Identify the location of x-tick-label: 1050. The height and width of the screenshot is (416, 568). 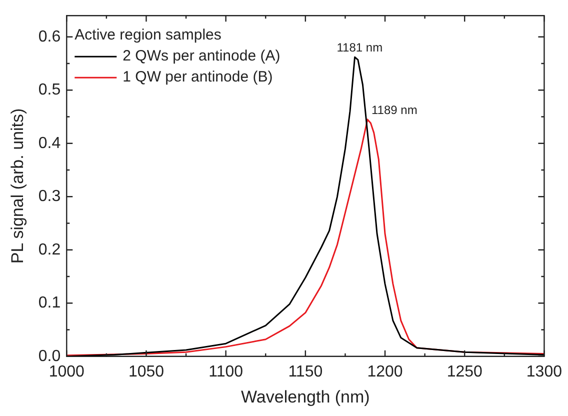
(146, 371).